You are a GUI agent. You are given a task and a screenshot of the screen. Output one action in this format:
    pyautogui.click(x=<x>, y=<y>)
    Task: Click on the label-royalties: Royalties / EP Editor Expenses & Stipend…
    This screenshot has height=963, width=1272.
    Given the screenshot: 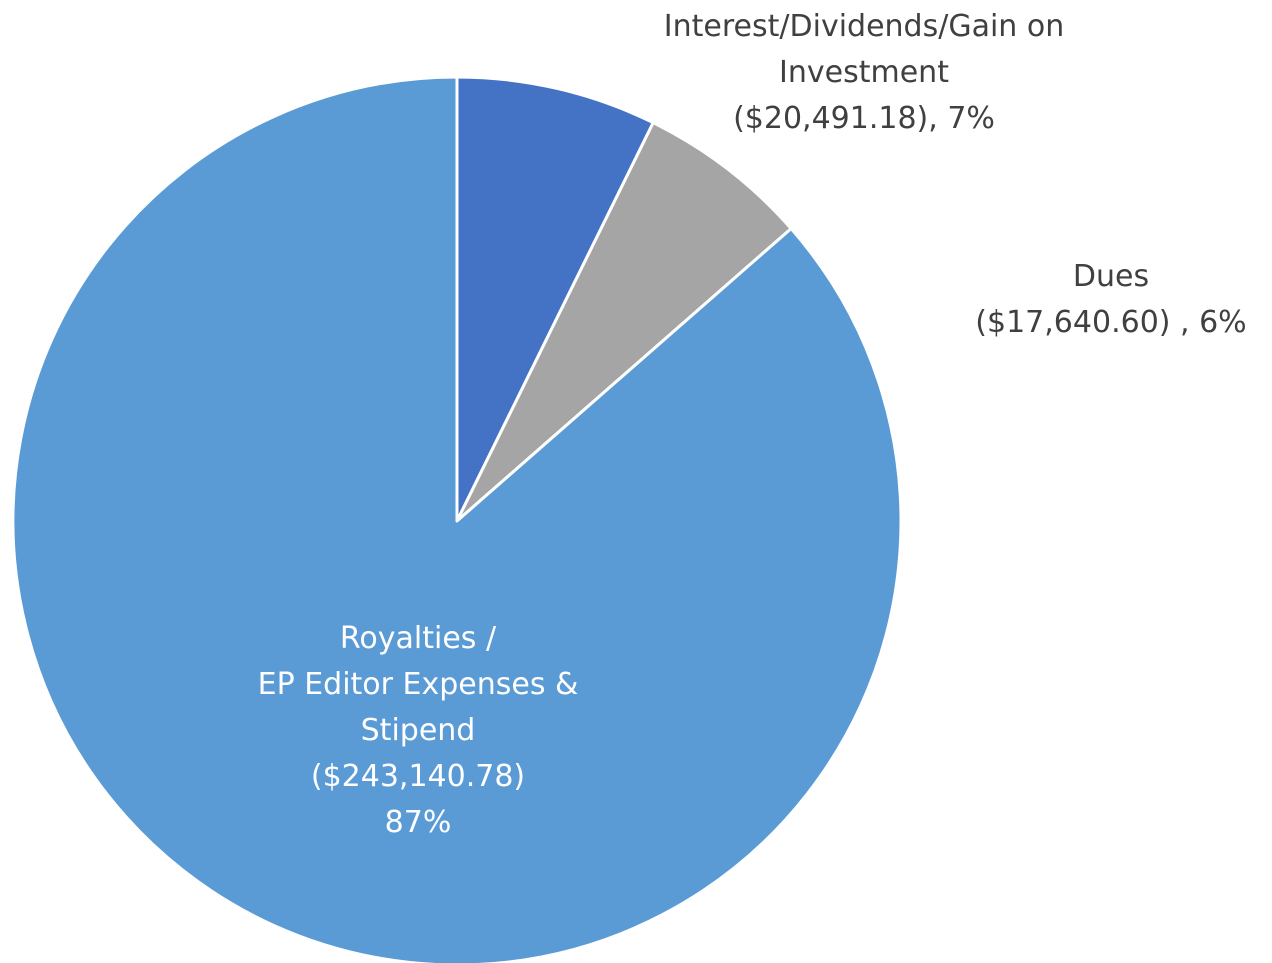 What is the action you would take?
    pyautogui.click(x=418, y=731)
    